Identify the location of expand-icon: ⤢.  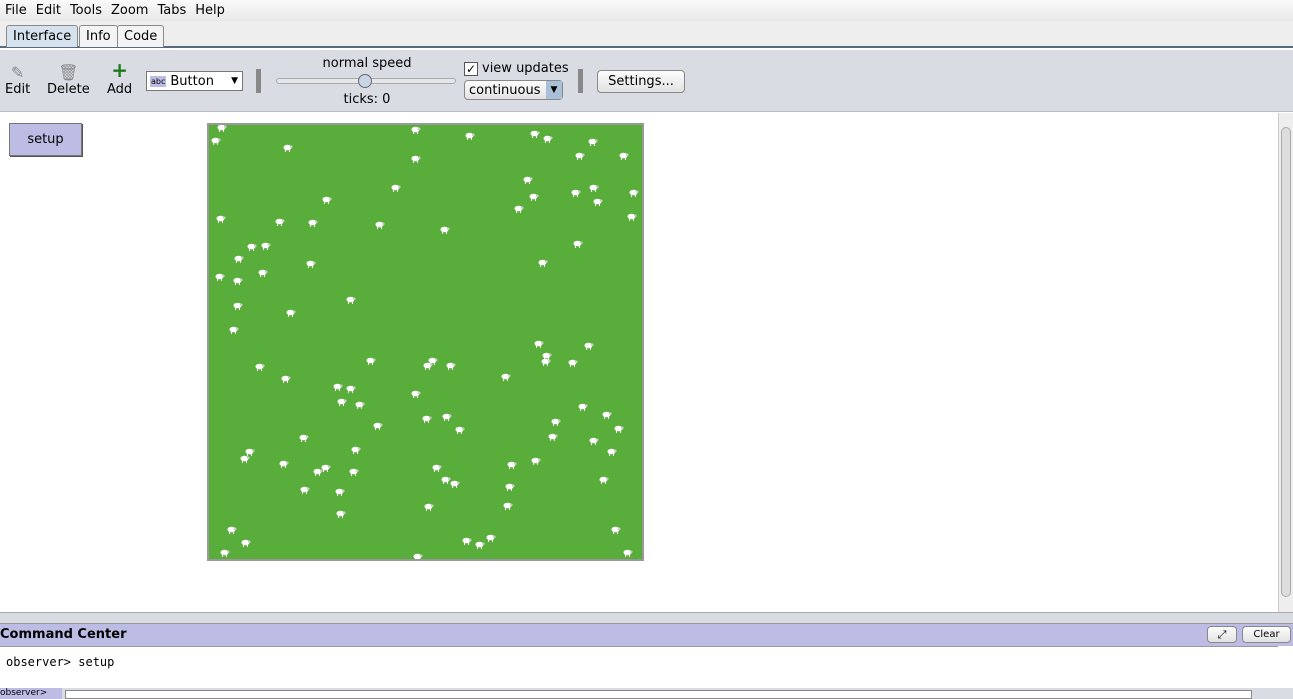
(1222, 634).